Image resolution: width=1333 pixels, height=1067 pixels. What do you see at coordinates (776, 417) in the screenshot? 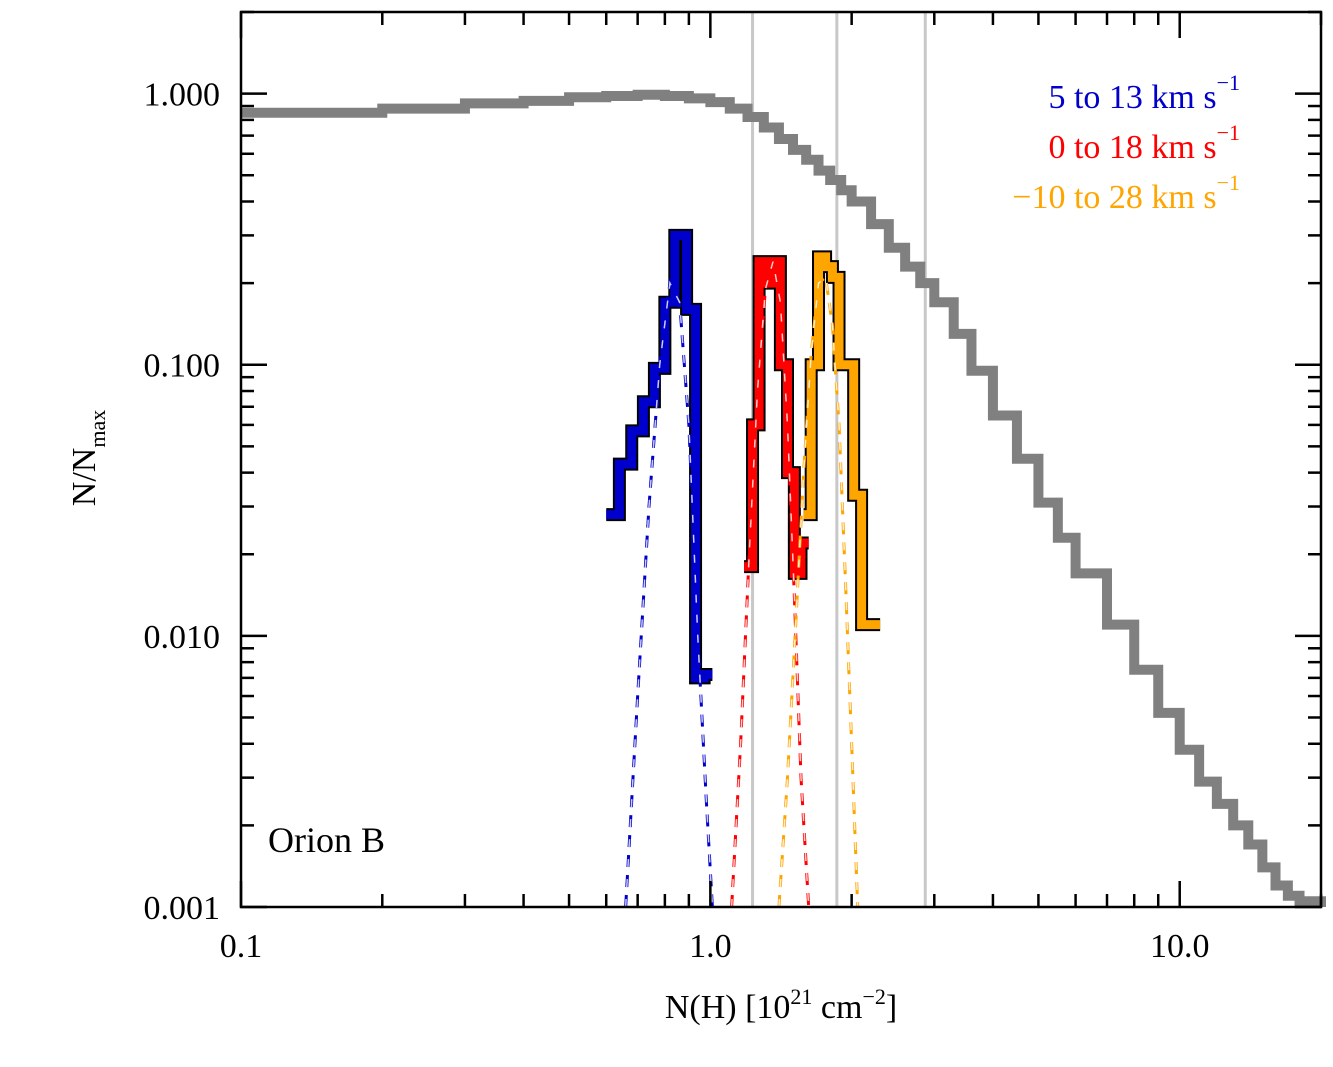
I see `series-2-histogram` at bounding box center [776, 417].